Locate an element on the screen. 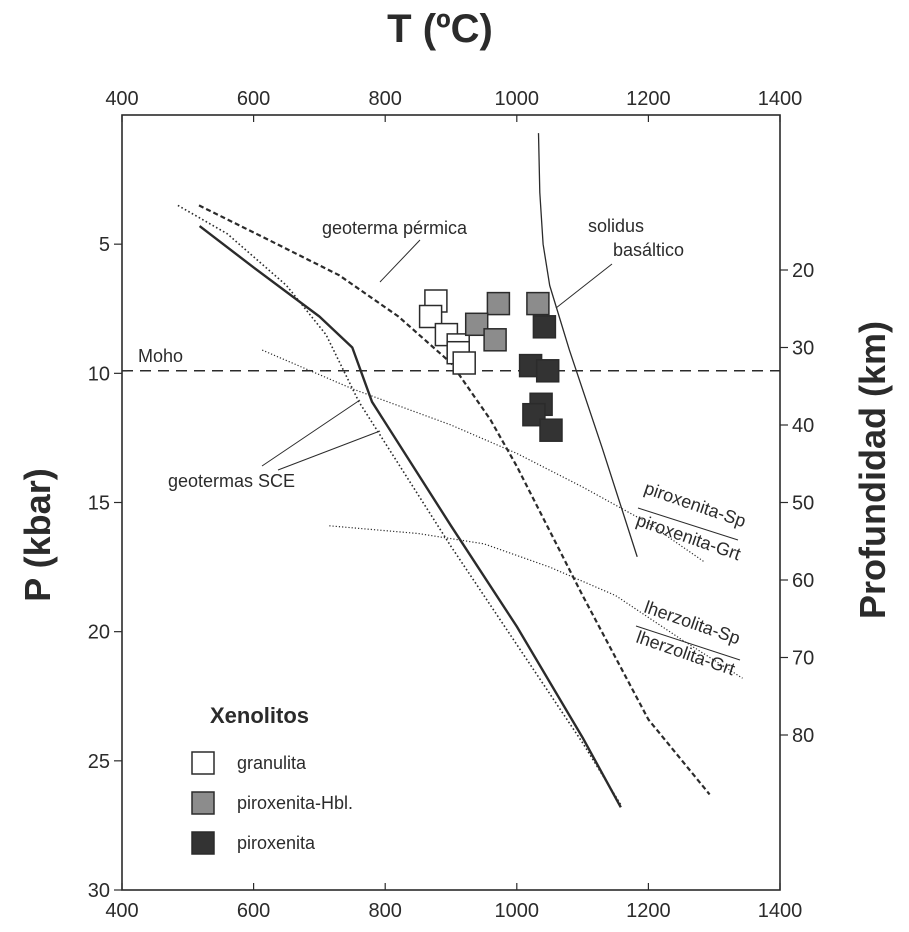 The image size is (909, 932). label-solidus-1: solidus is located at coordinates (616, 226).